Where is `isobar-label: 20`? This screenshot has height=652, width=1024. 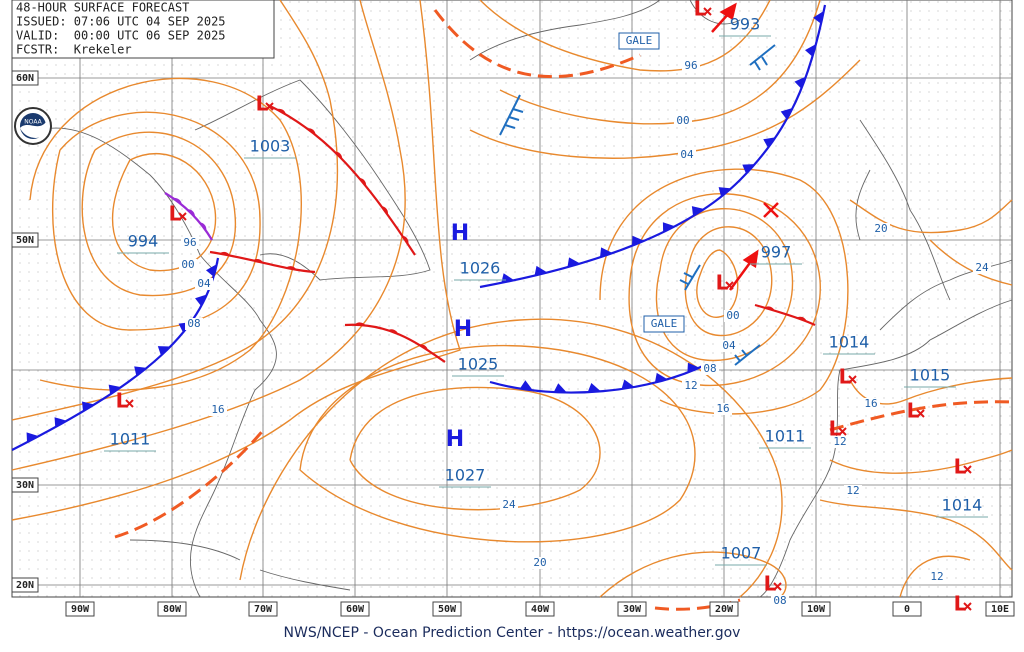 isobar-label: 20 is located at coordinates (880, 228).